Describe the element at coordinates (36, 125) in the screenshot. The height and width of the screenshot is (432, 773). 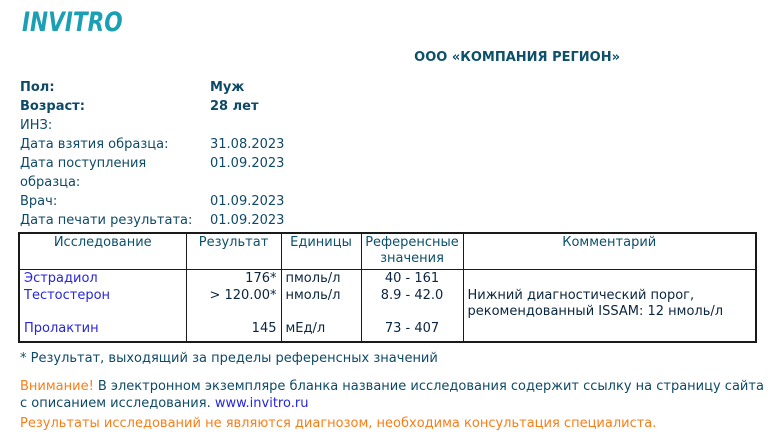
I see `info-label-inz: ИНЗ:` at that location.